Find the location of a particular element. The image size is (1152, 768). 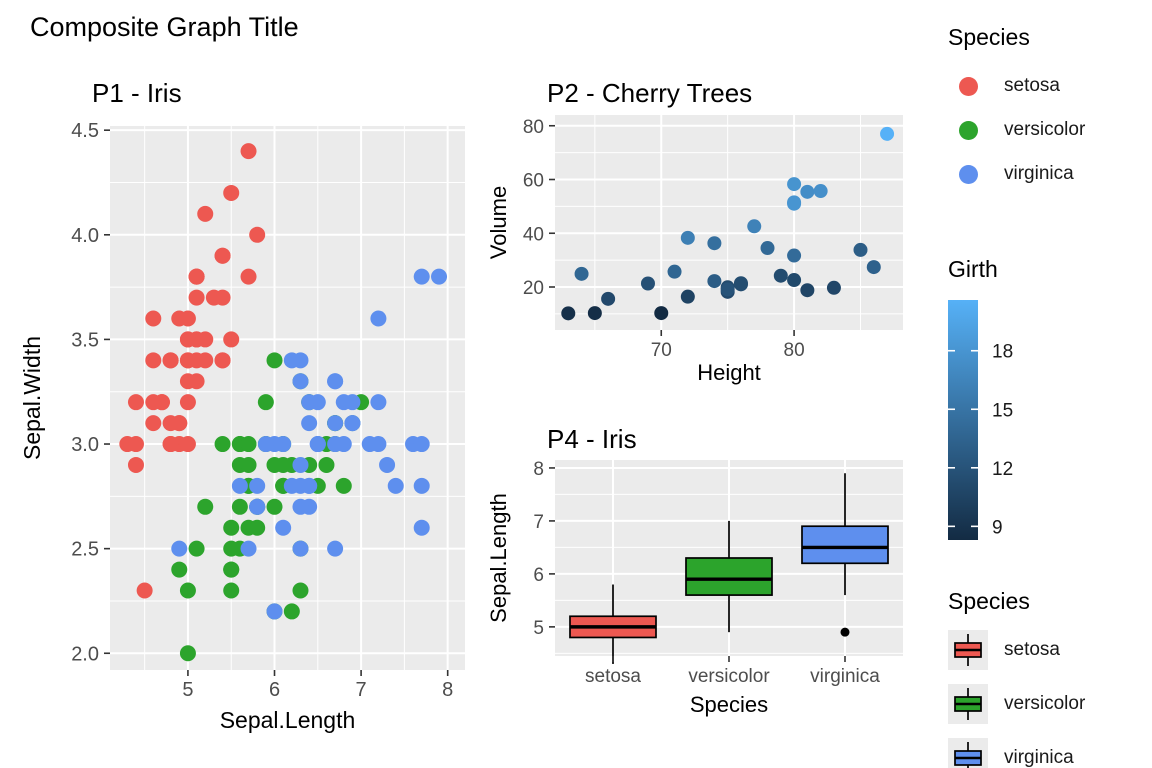

virginica-point-key is located at coordinates (968, 174).